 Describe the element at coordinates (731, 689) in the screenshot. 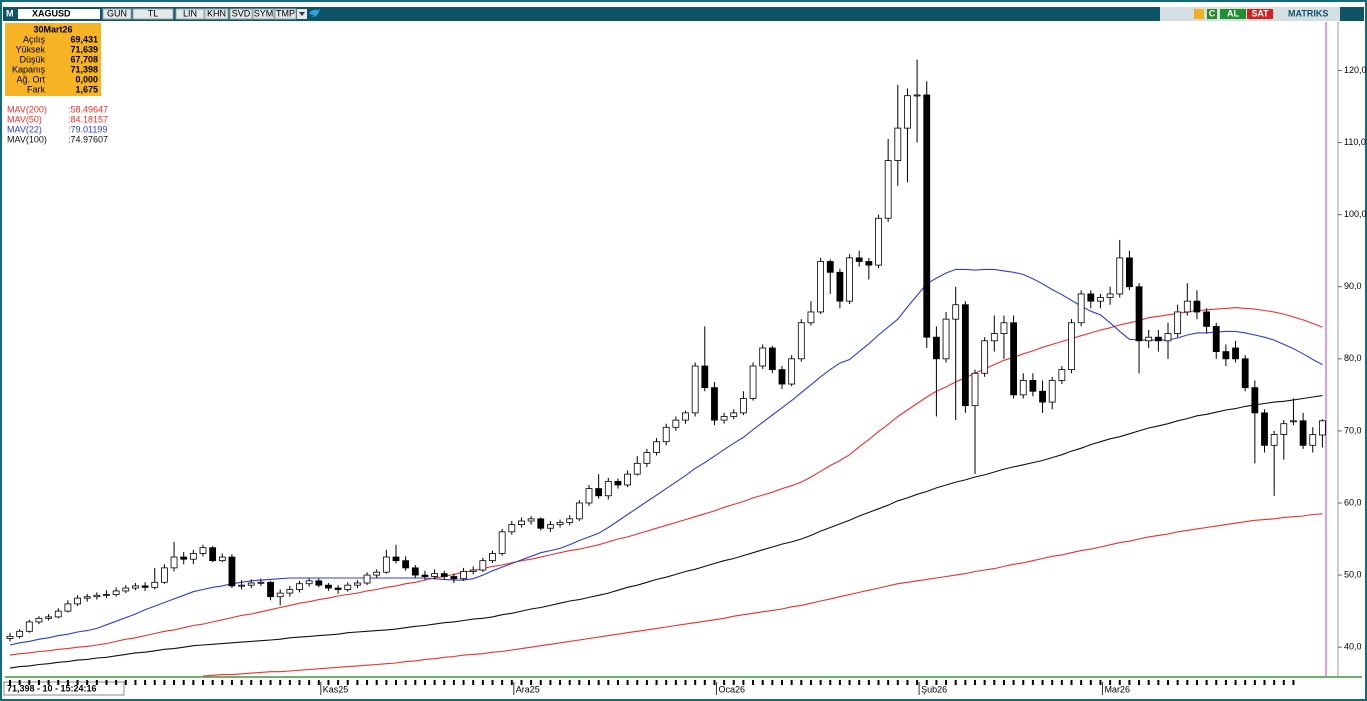

I see `x-tick-label: Oca26` at that location.